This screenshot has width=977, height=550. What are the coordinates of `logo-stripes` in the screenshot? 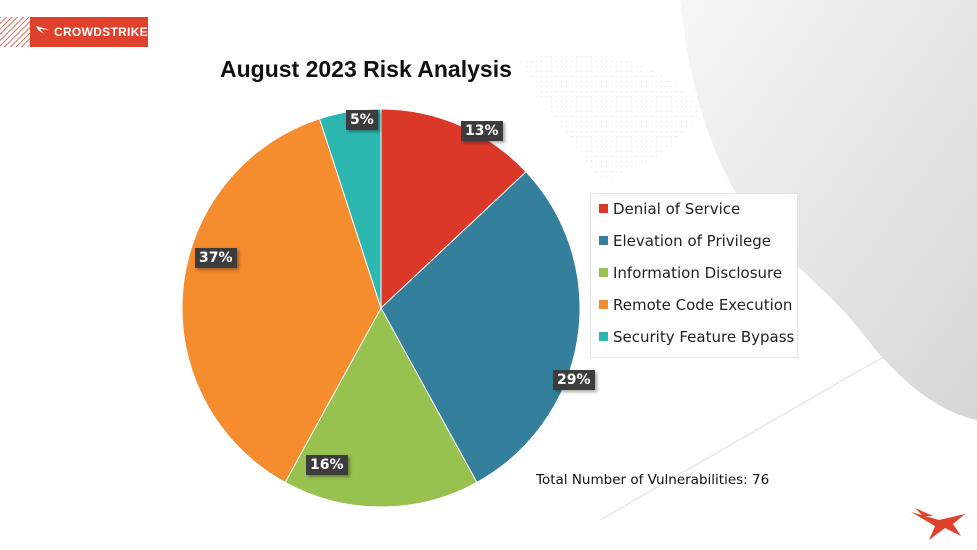 It's located at (16, 32).